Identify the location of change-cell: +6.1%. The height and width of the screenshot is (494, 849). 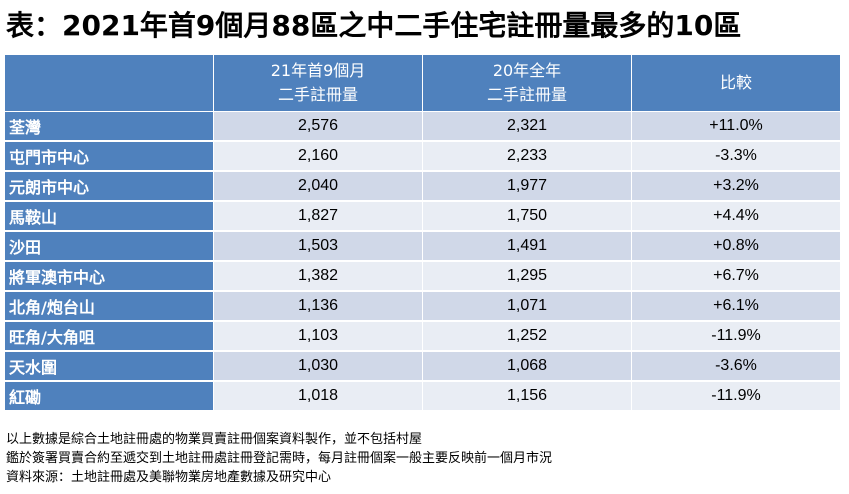
(736, 306).